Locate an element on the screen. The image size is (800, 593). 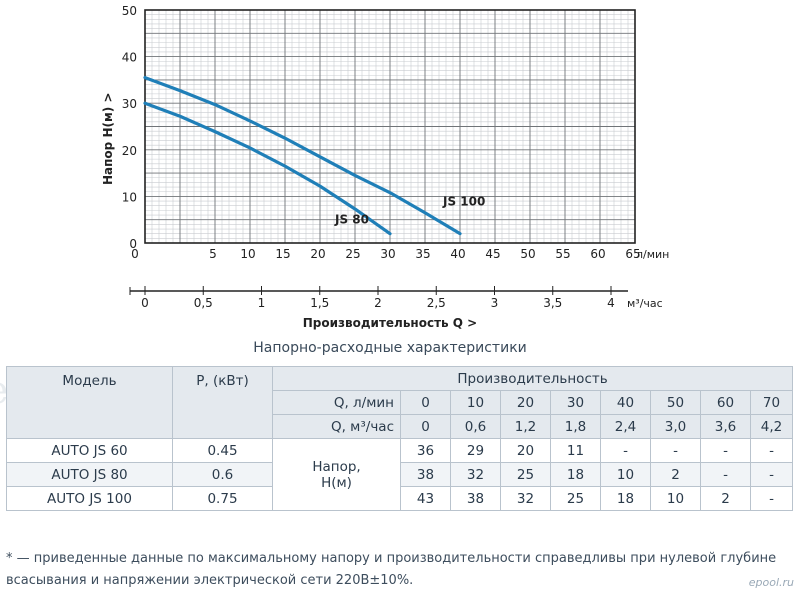
q-lpm-value: 70 is located at coordinates (771, 402).